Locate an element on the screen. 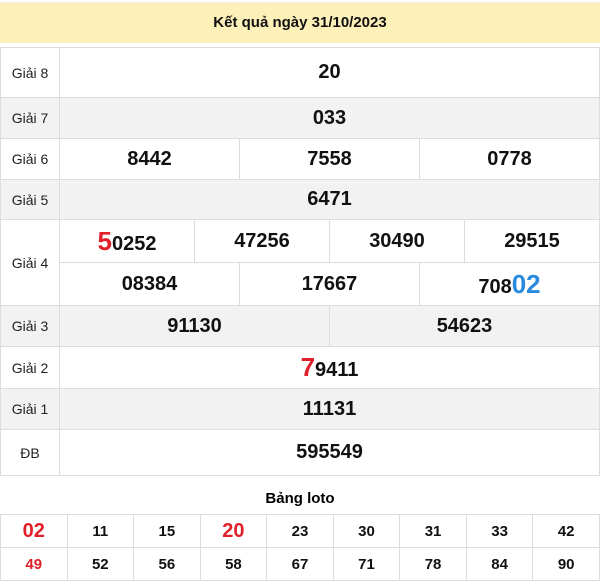 The width and height of the screenshot is (600, 586). loto-number: 58 is located at coordinates (233, 564).